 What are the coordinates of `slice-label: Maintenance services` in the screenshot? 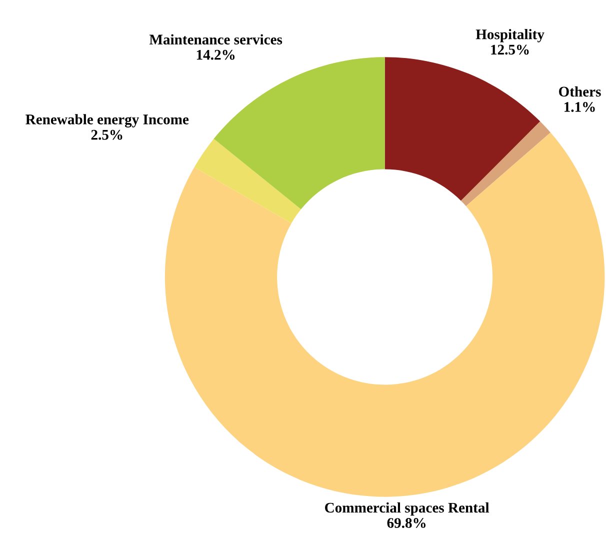 It's located at (215, 39).